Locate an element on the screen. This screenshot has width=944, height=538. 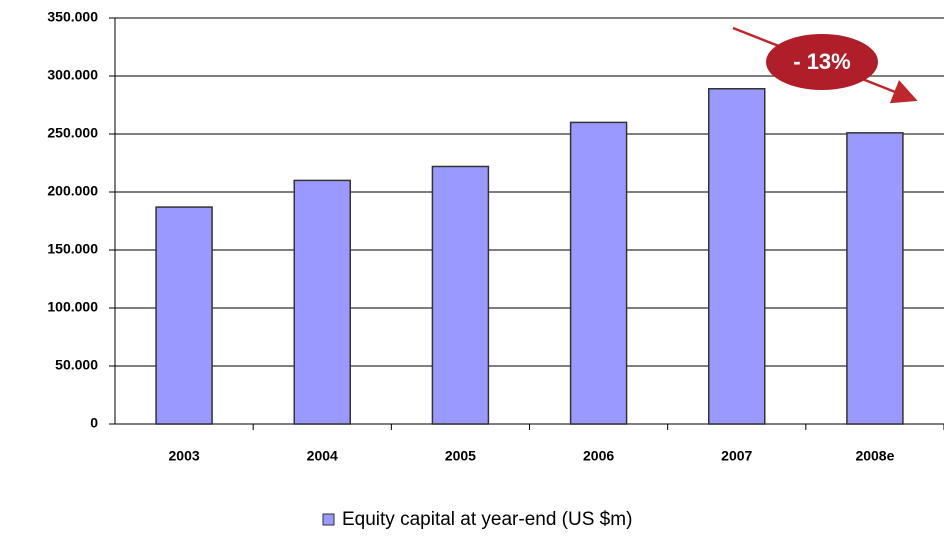
y-tick-label: 300.000 is located at coordinates (72, 75).